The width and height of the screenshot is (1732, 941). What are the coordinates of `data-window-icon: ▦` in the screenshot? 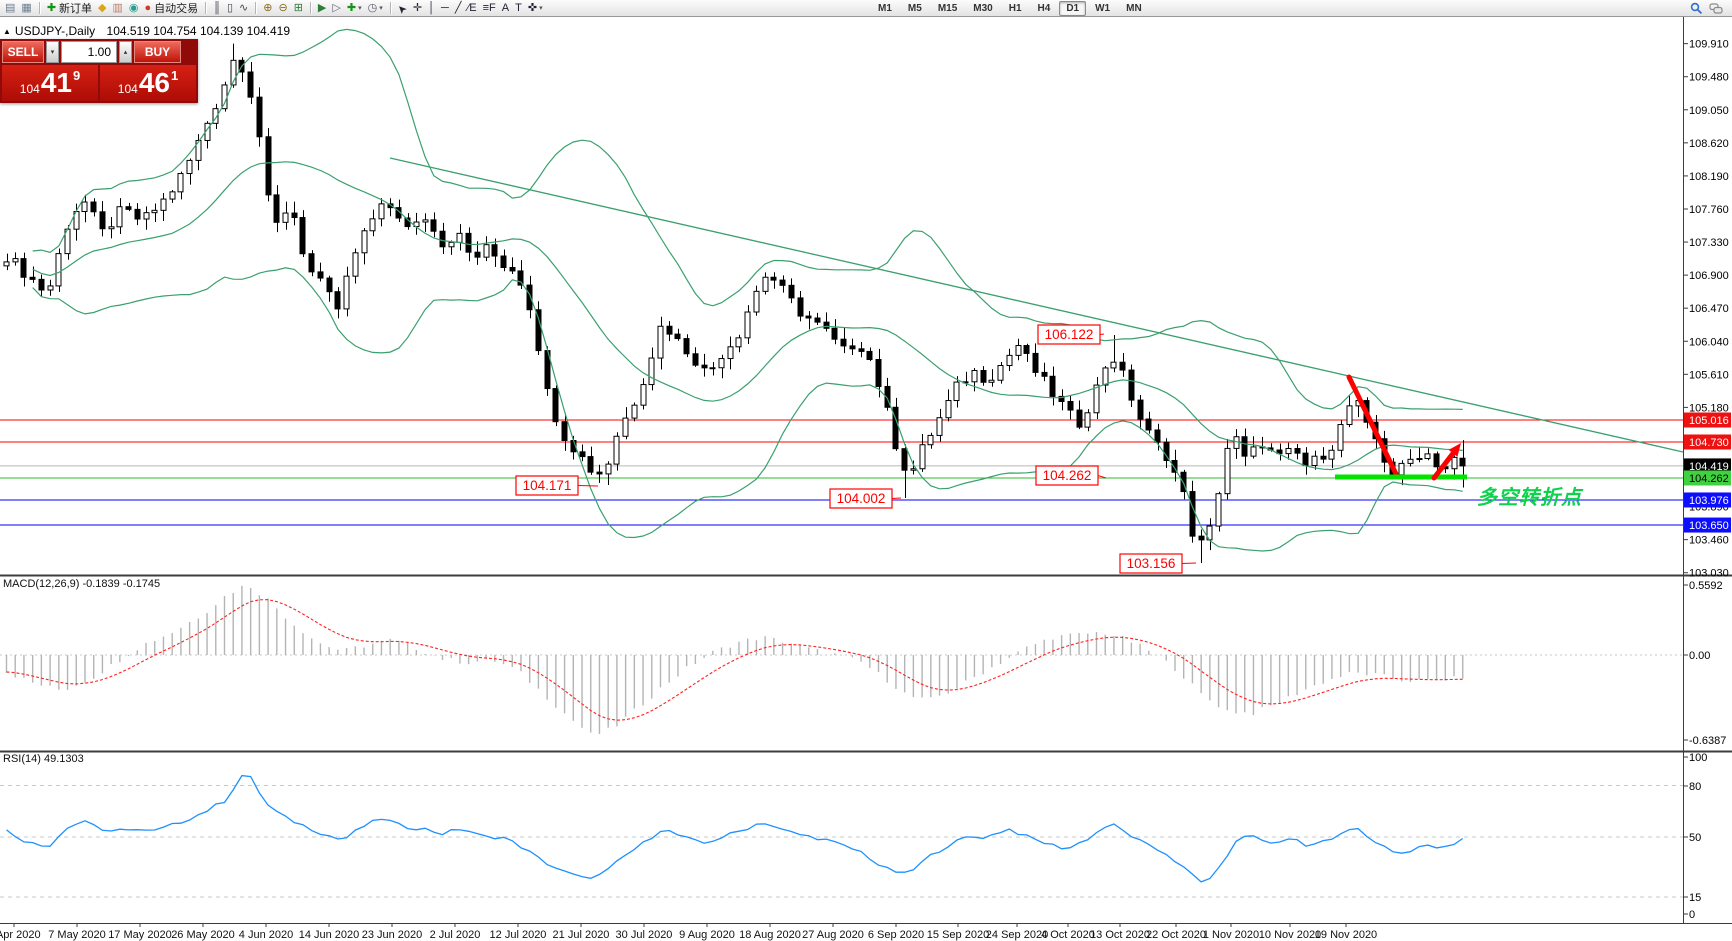 It's located at (26, 8).